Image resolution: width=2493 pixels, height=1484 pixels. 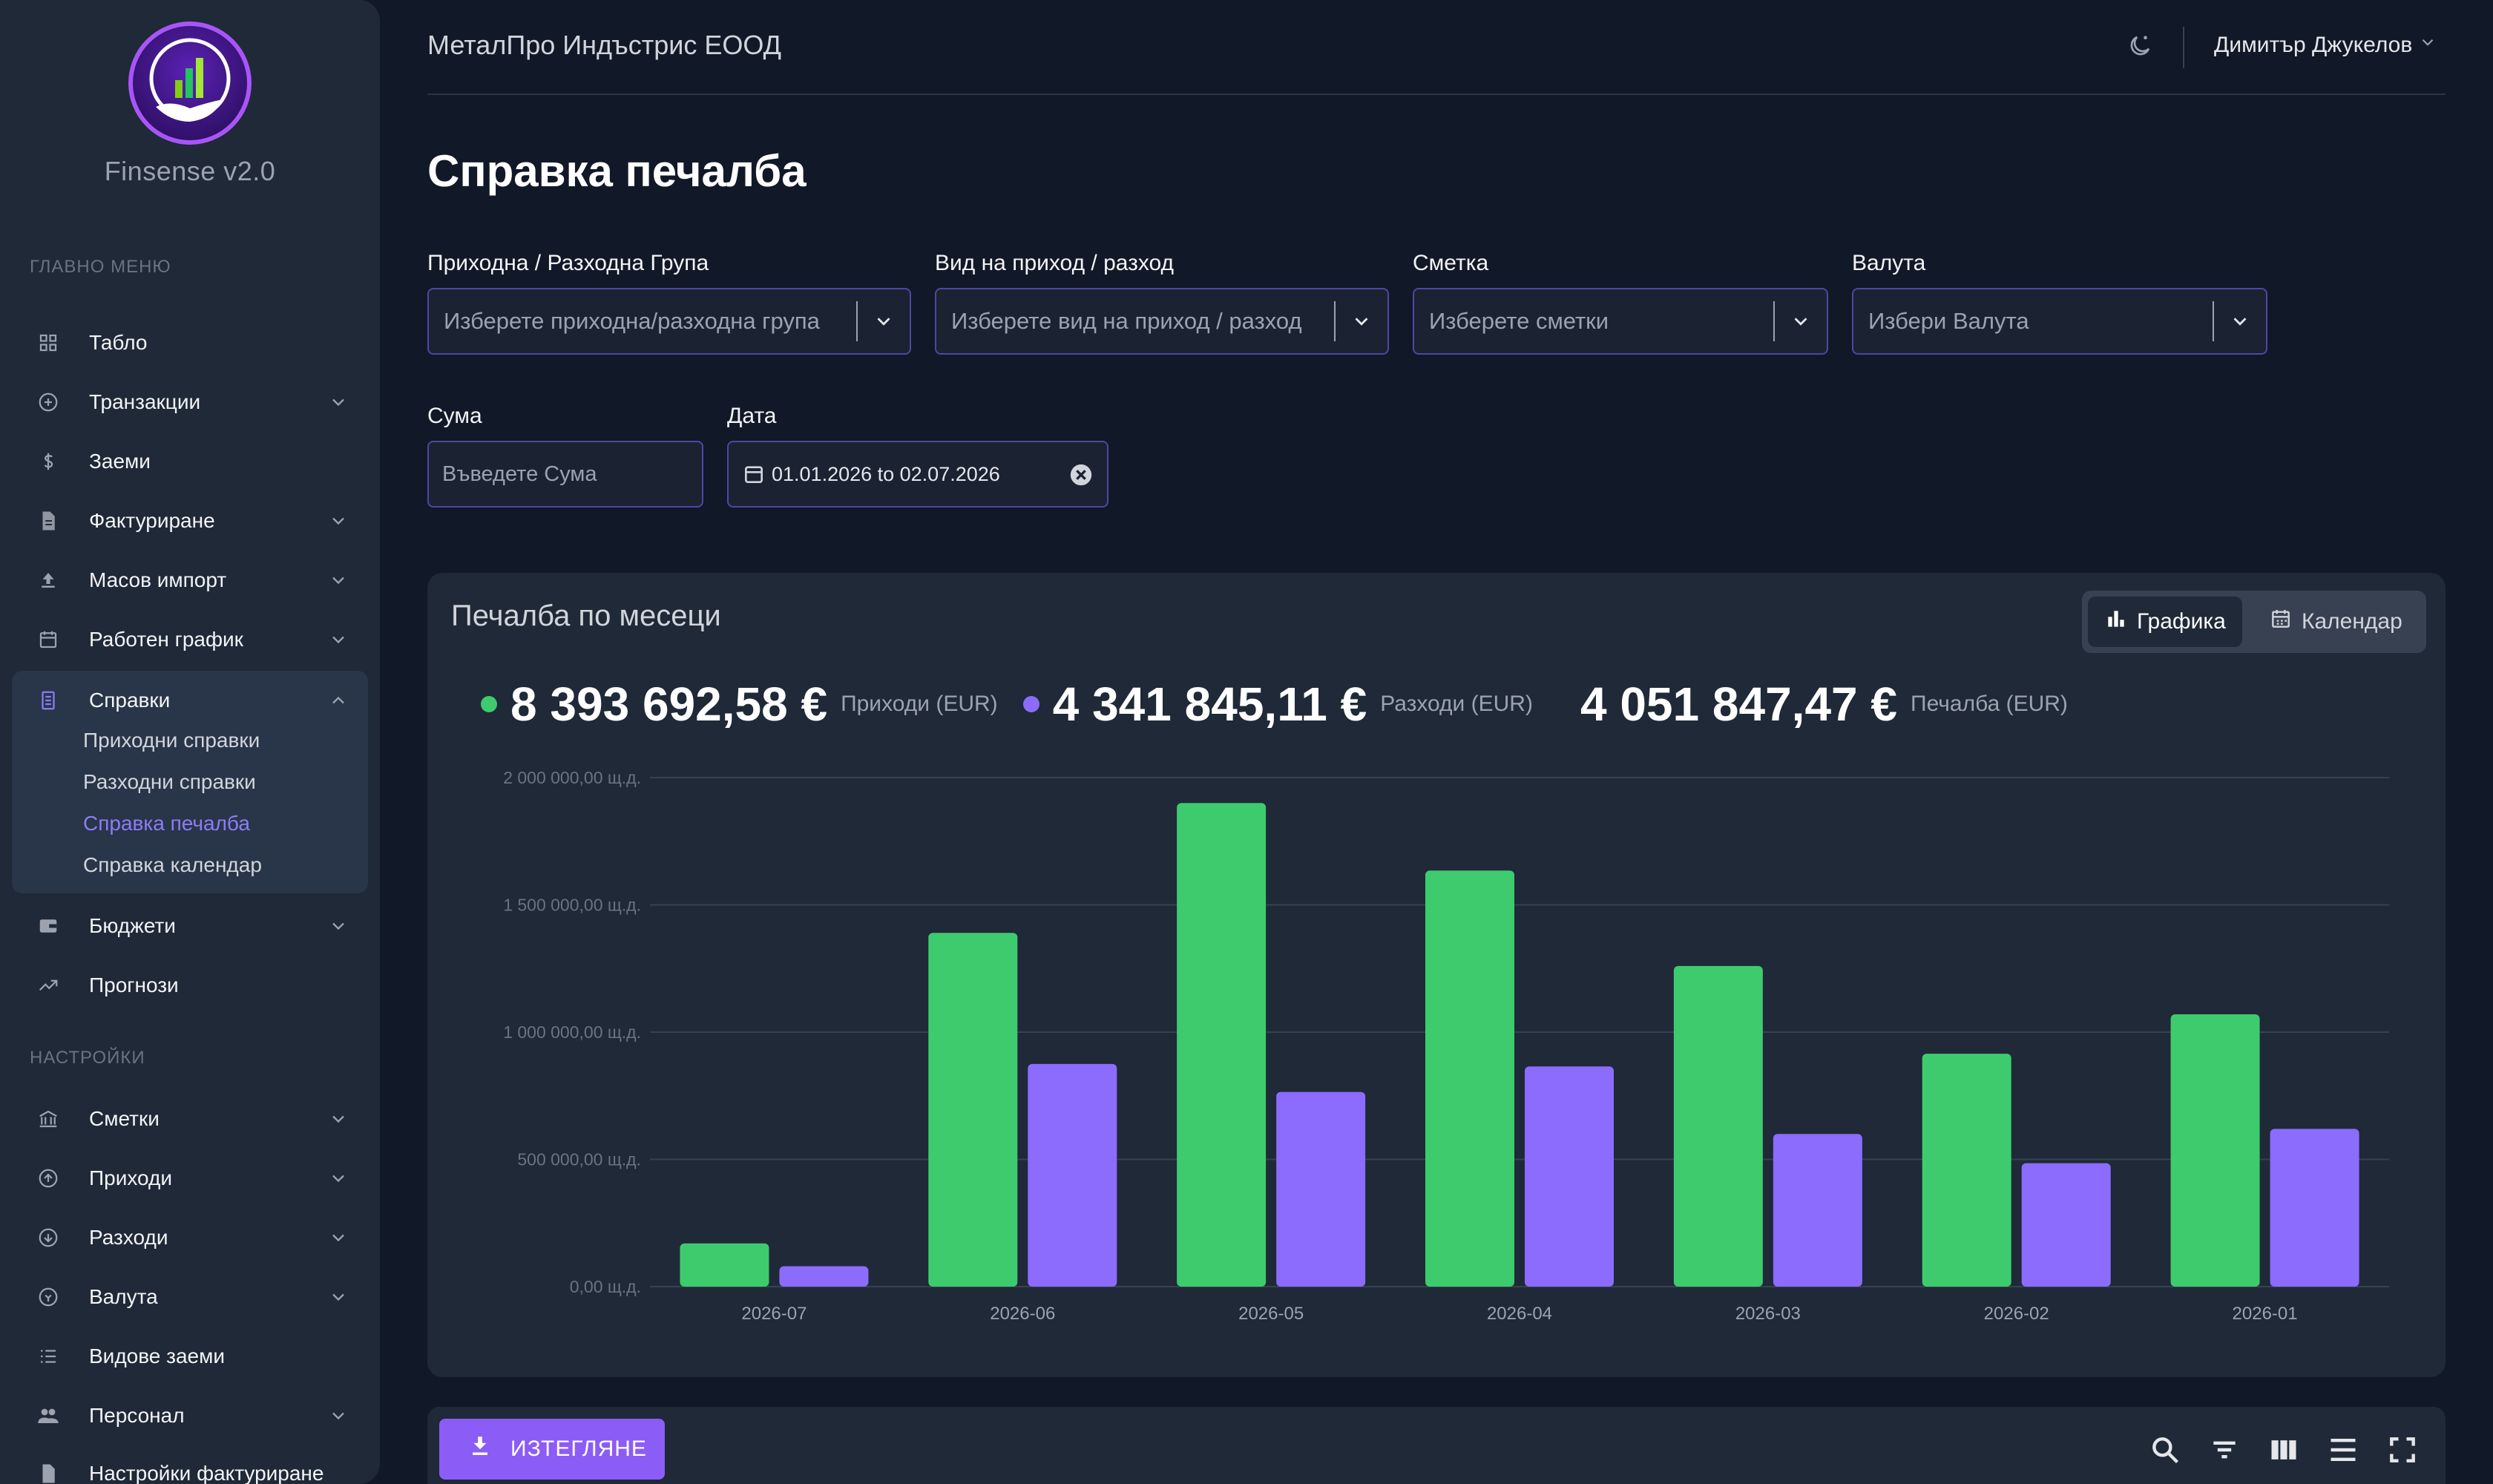 What do you see at coordinates (158, 579) in the screenshot?
I see `sidebar-item-label: Масов импорт` at bounding box center [158, 579].